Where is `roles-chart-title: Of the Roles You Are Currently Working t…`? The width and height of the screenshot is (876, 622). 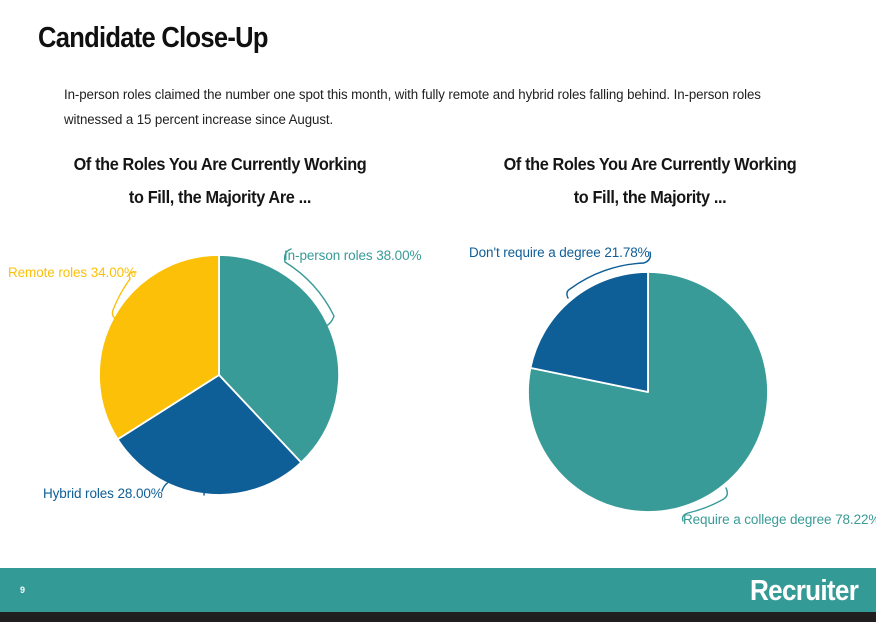
roles-chart-title: Of the Roles You Are Currently Working t… is located at coordinates (220, 181).